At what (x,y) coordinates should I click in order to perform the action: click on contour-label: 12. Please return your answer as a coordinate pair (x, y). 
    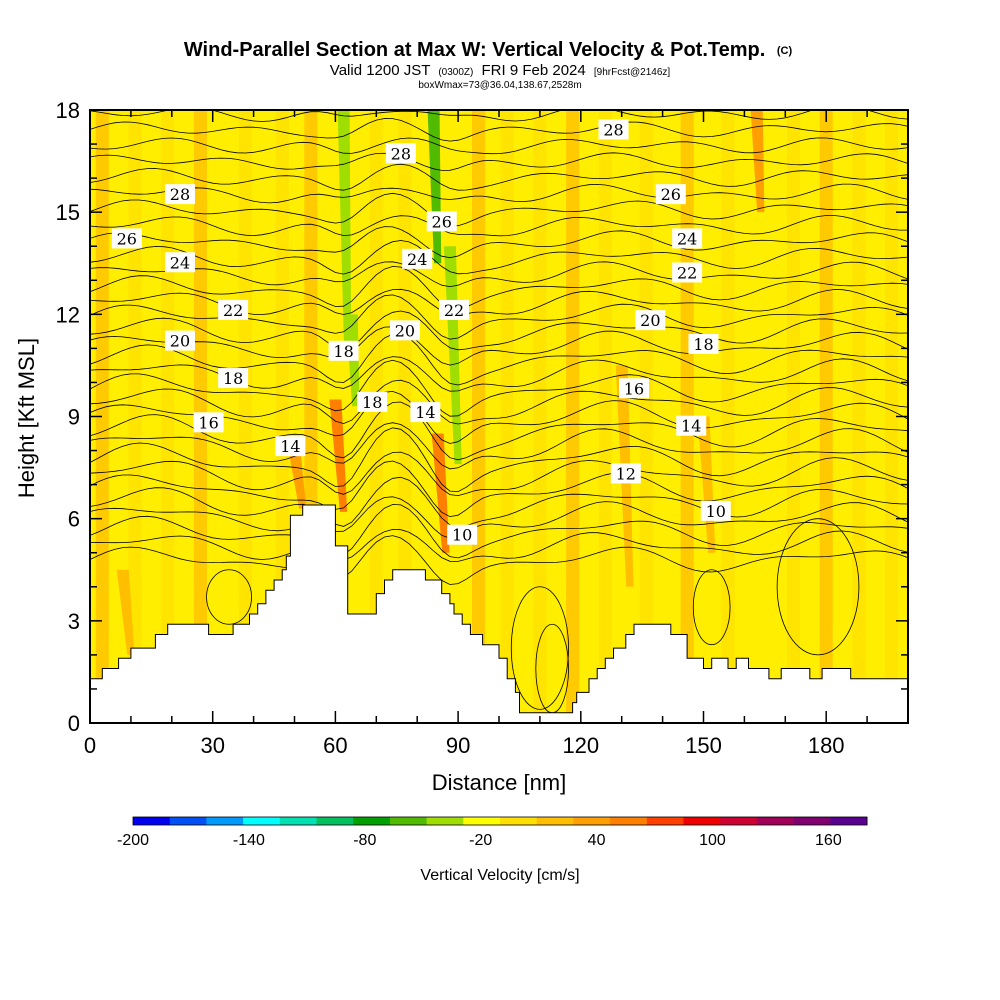
    Looking at the image, I should click on (625, 473).